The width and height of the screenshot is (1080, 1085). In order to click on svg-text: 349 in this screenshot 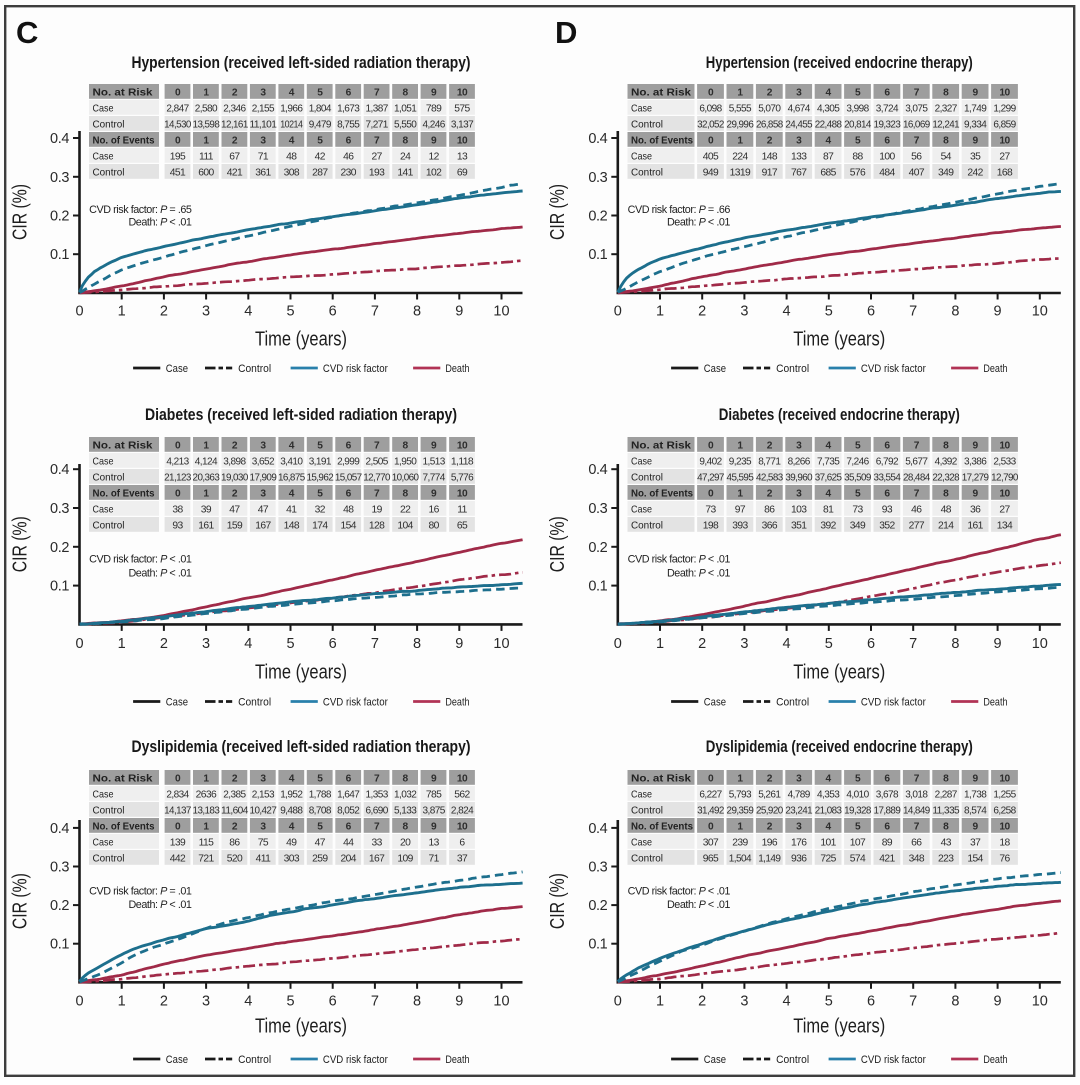, I will do `click(946, 172)`.